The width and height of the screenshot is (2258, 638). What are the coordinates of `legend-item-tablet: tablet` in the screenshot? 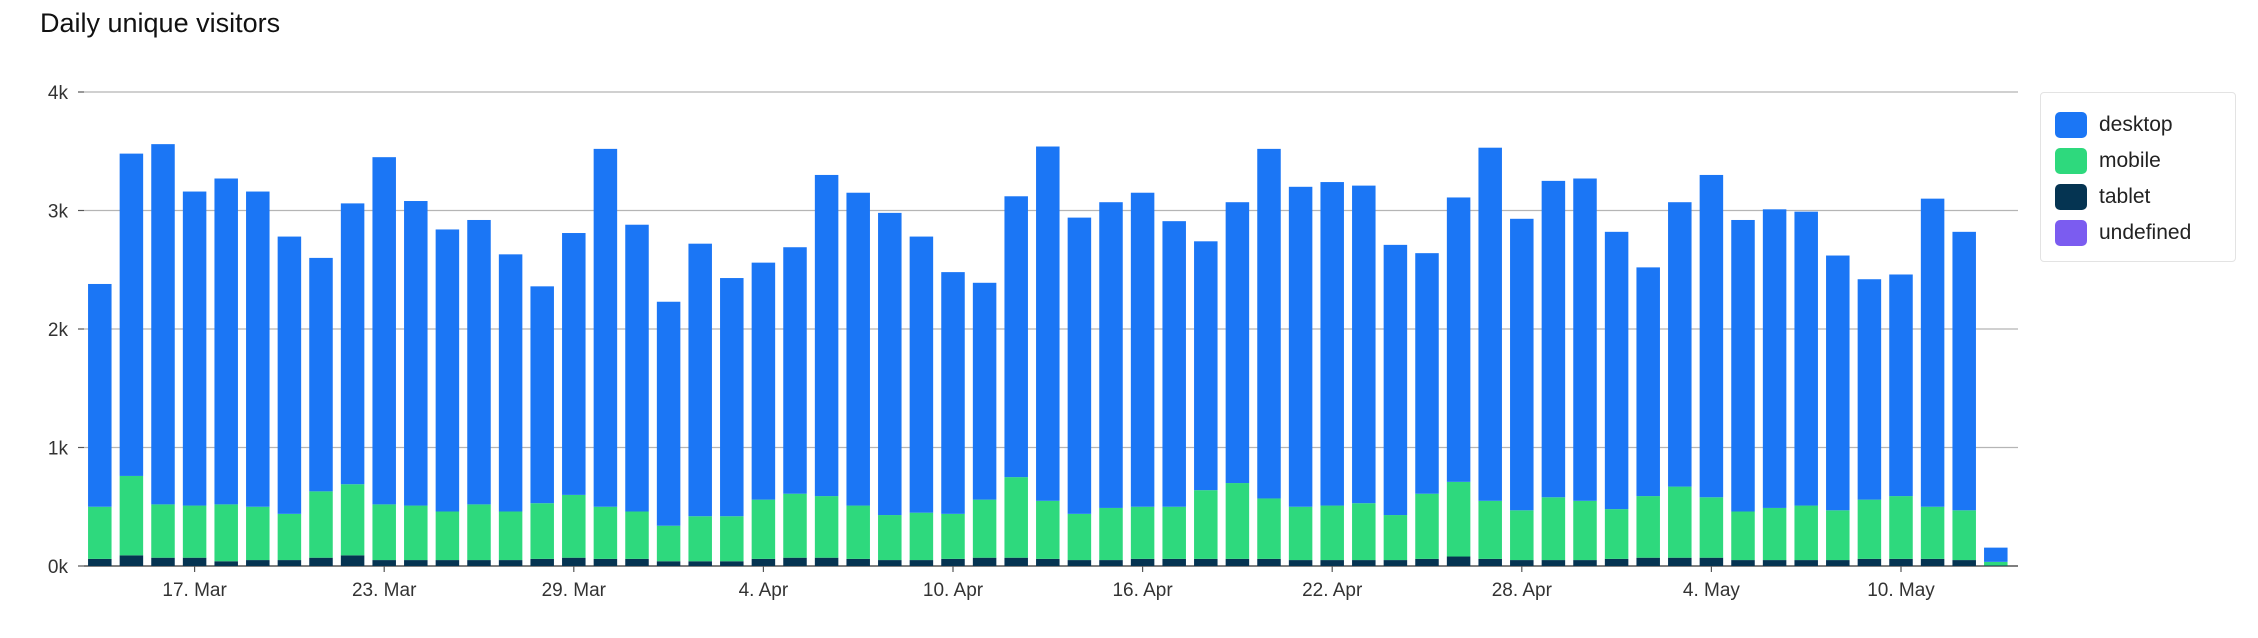 It's located at (2145, 197).